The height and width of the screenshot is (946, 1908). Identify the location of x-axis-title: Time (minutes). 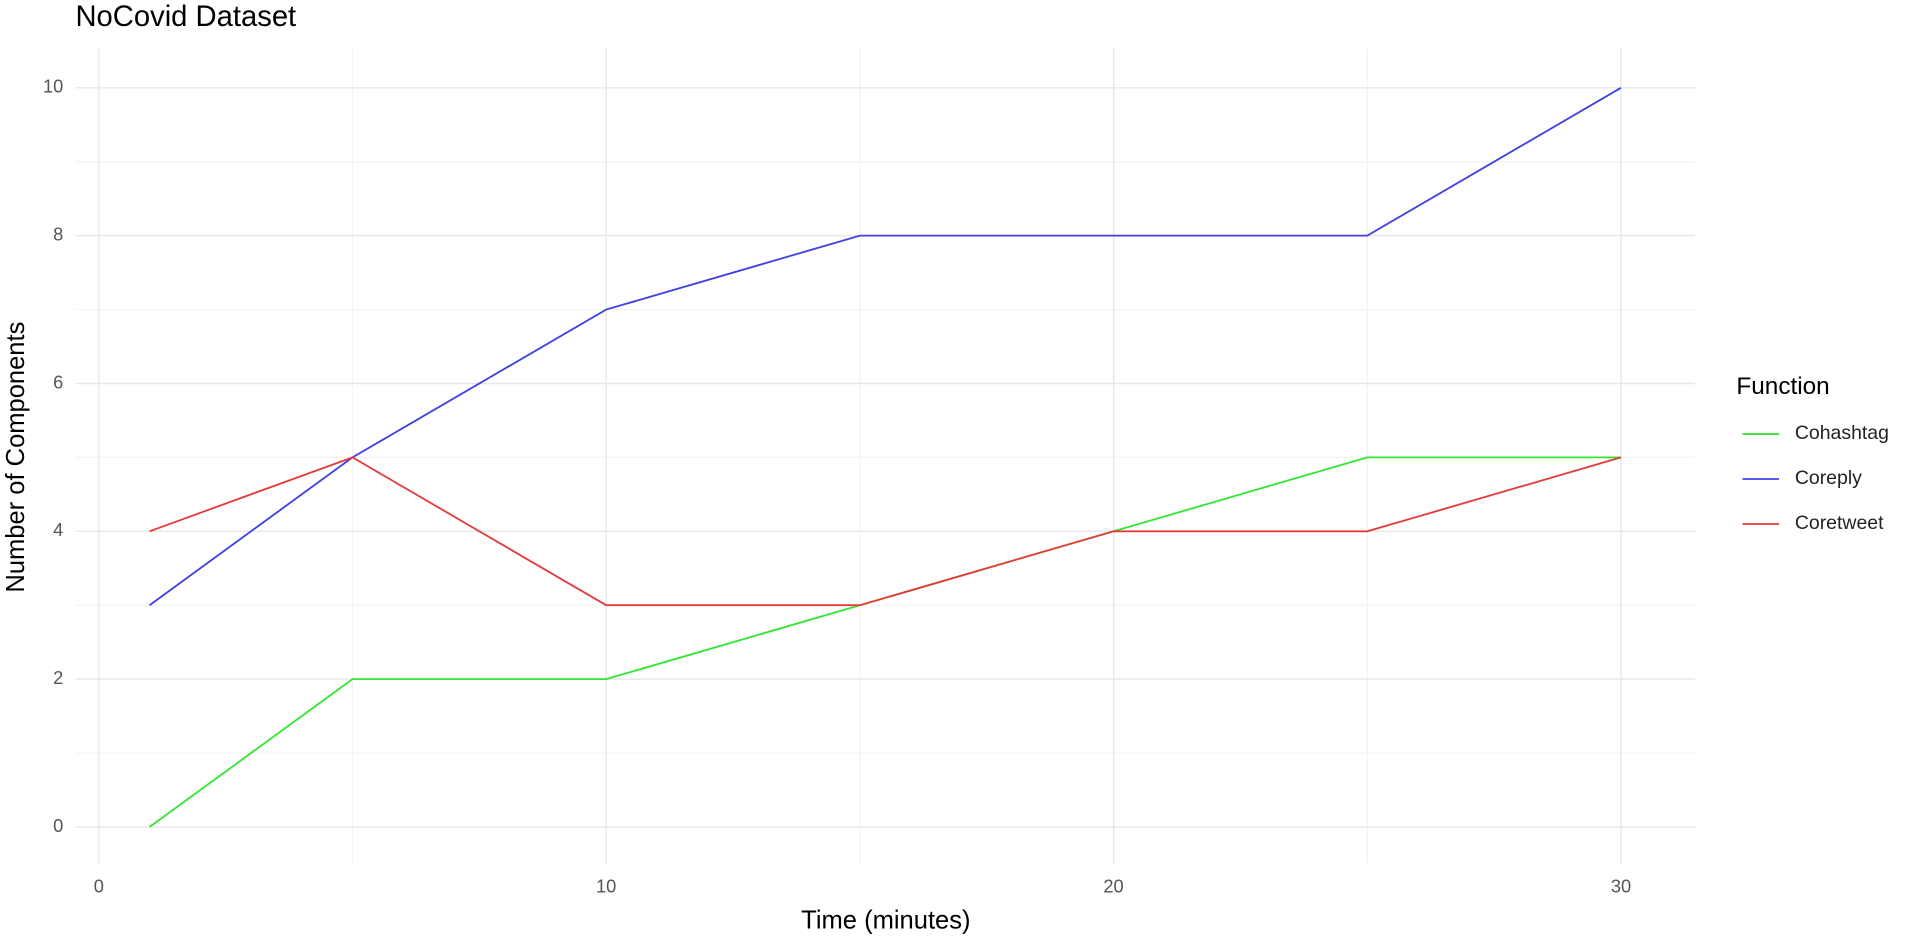
(885, 920).